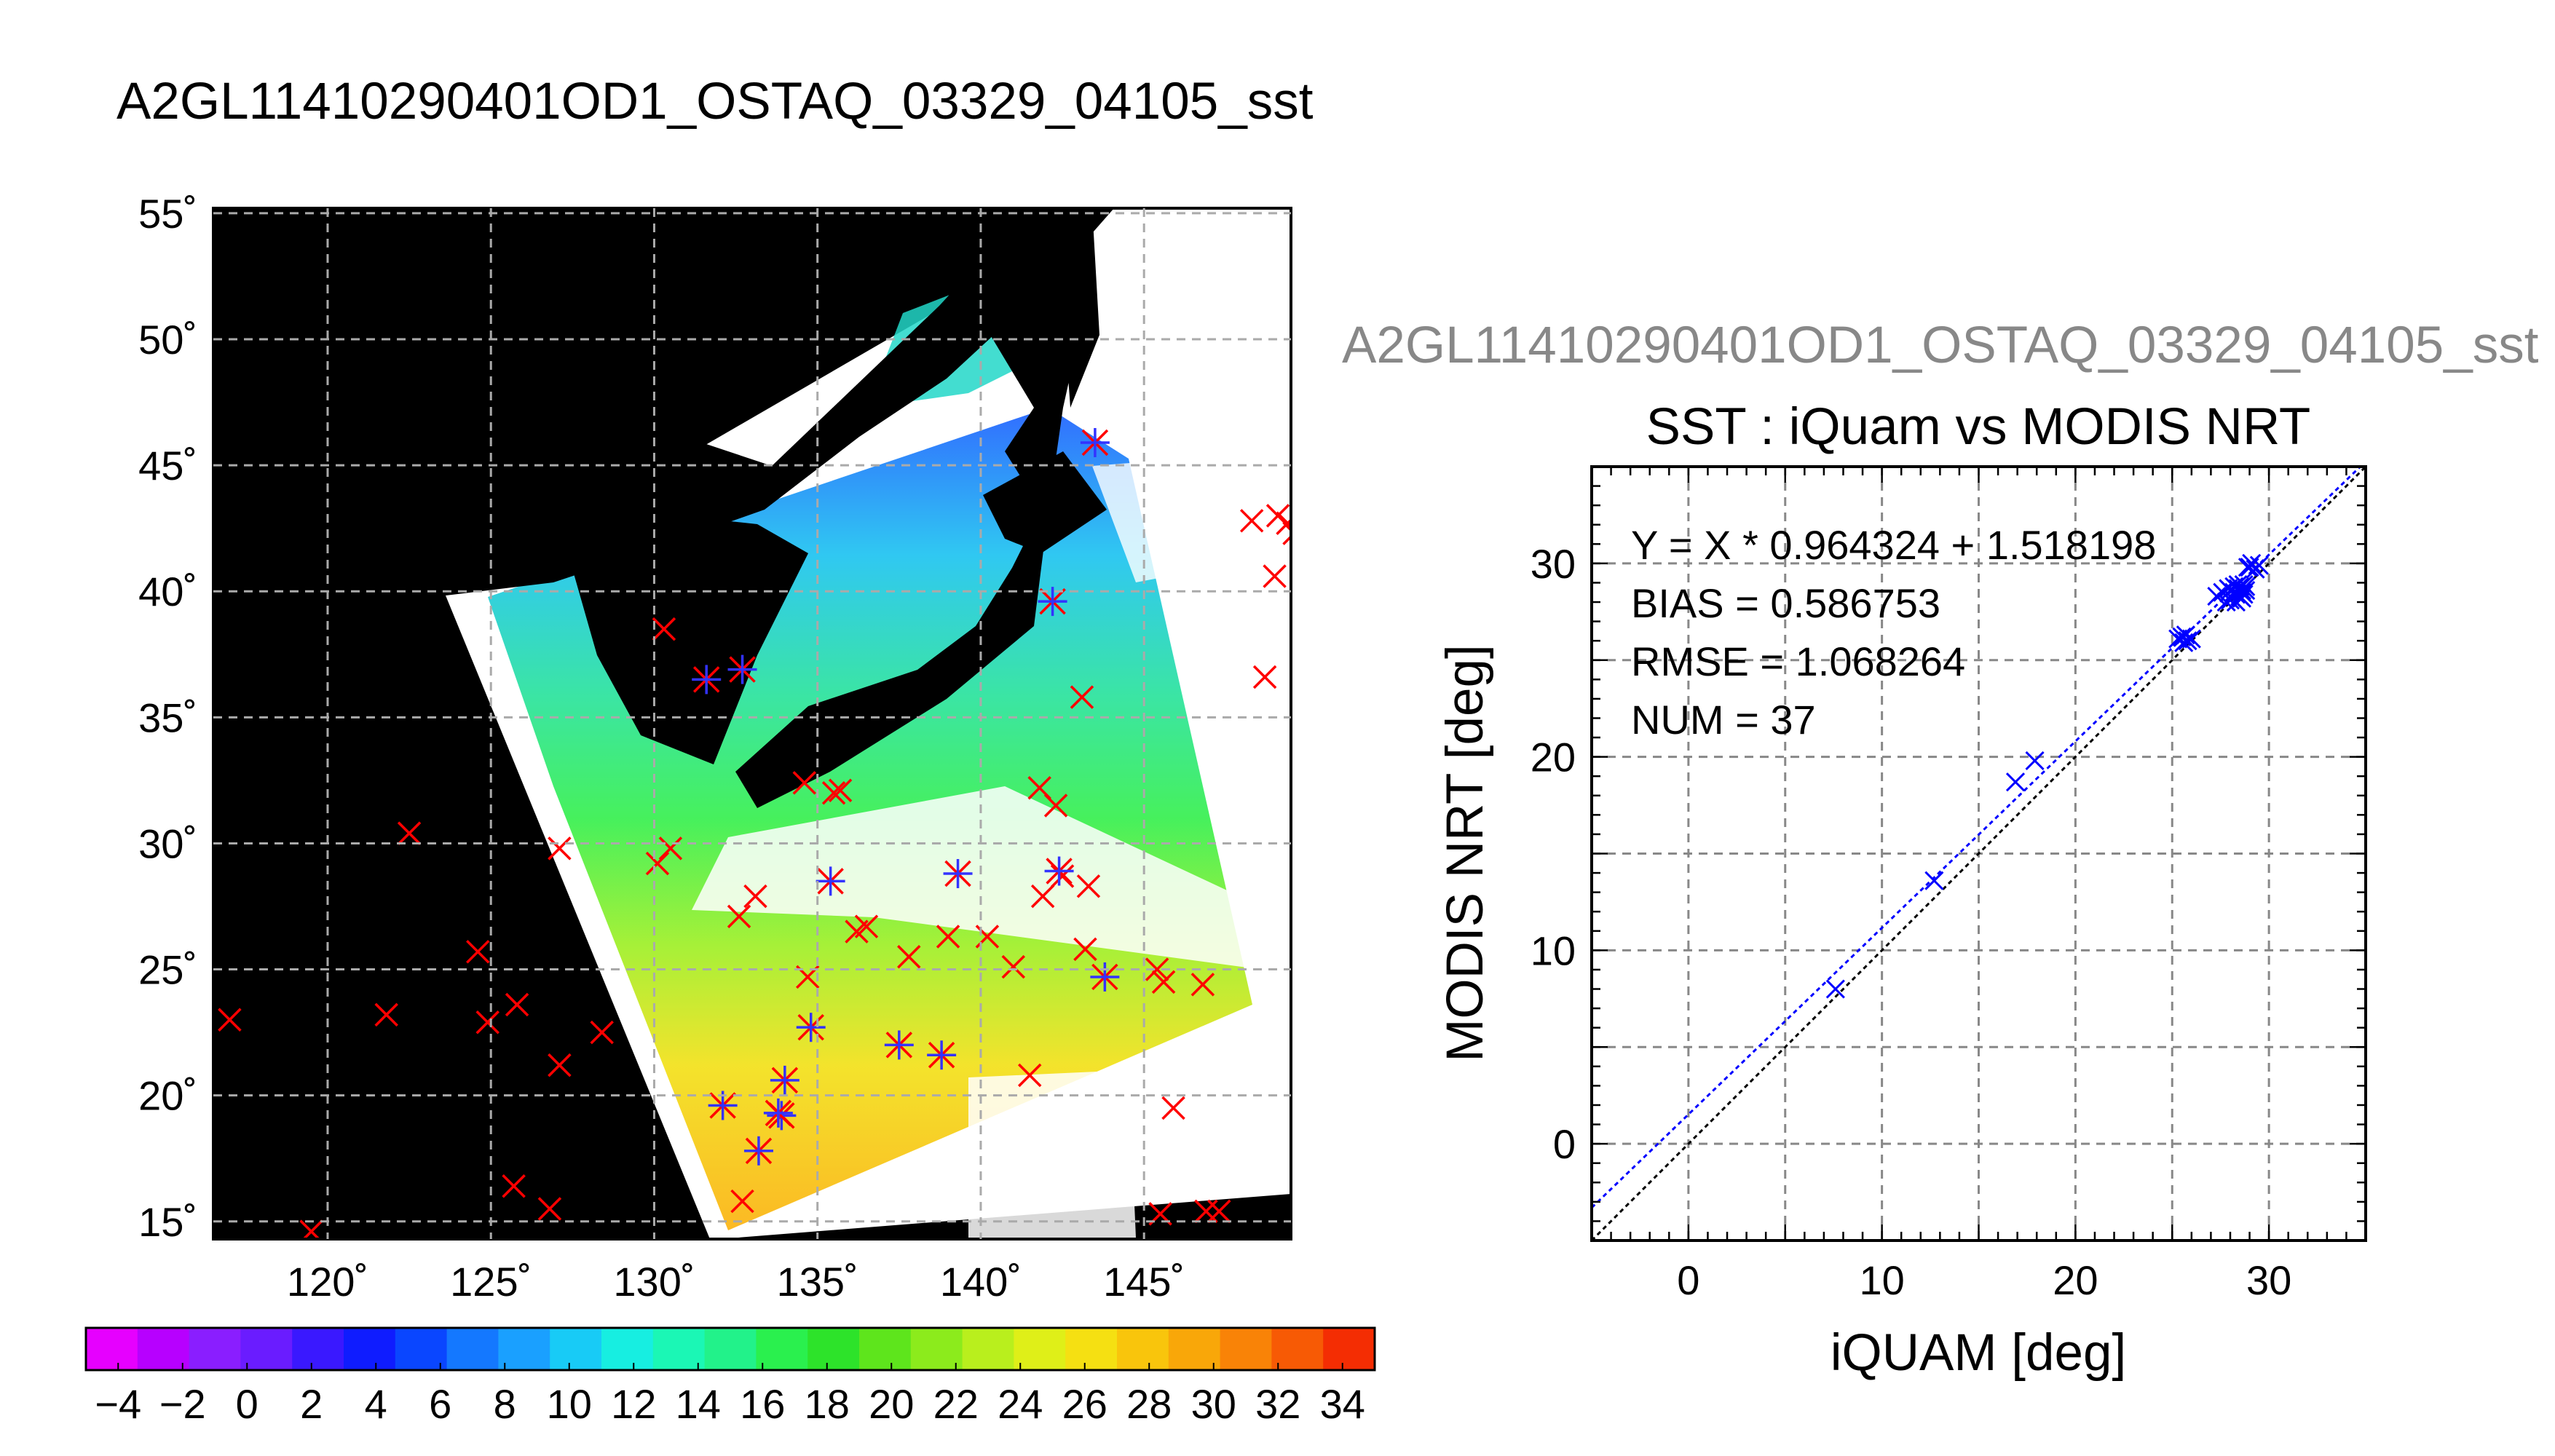 Image resolution: width=2555 pixels, height=1456 pixels. I want to click on lon-label-120: 120˚, so click(327, 1282).